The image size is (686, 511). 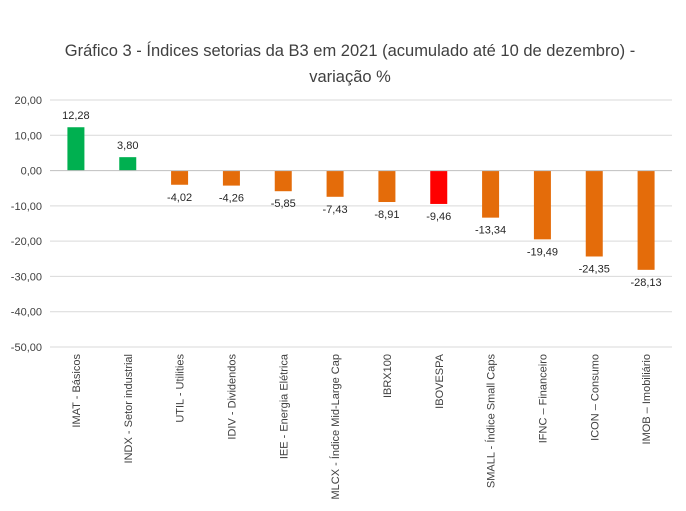 What do you see at coordinates (440, 380) in the screenshot?
I see `category-label: IBOVESPA` at bounding box center [440, 380].